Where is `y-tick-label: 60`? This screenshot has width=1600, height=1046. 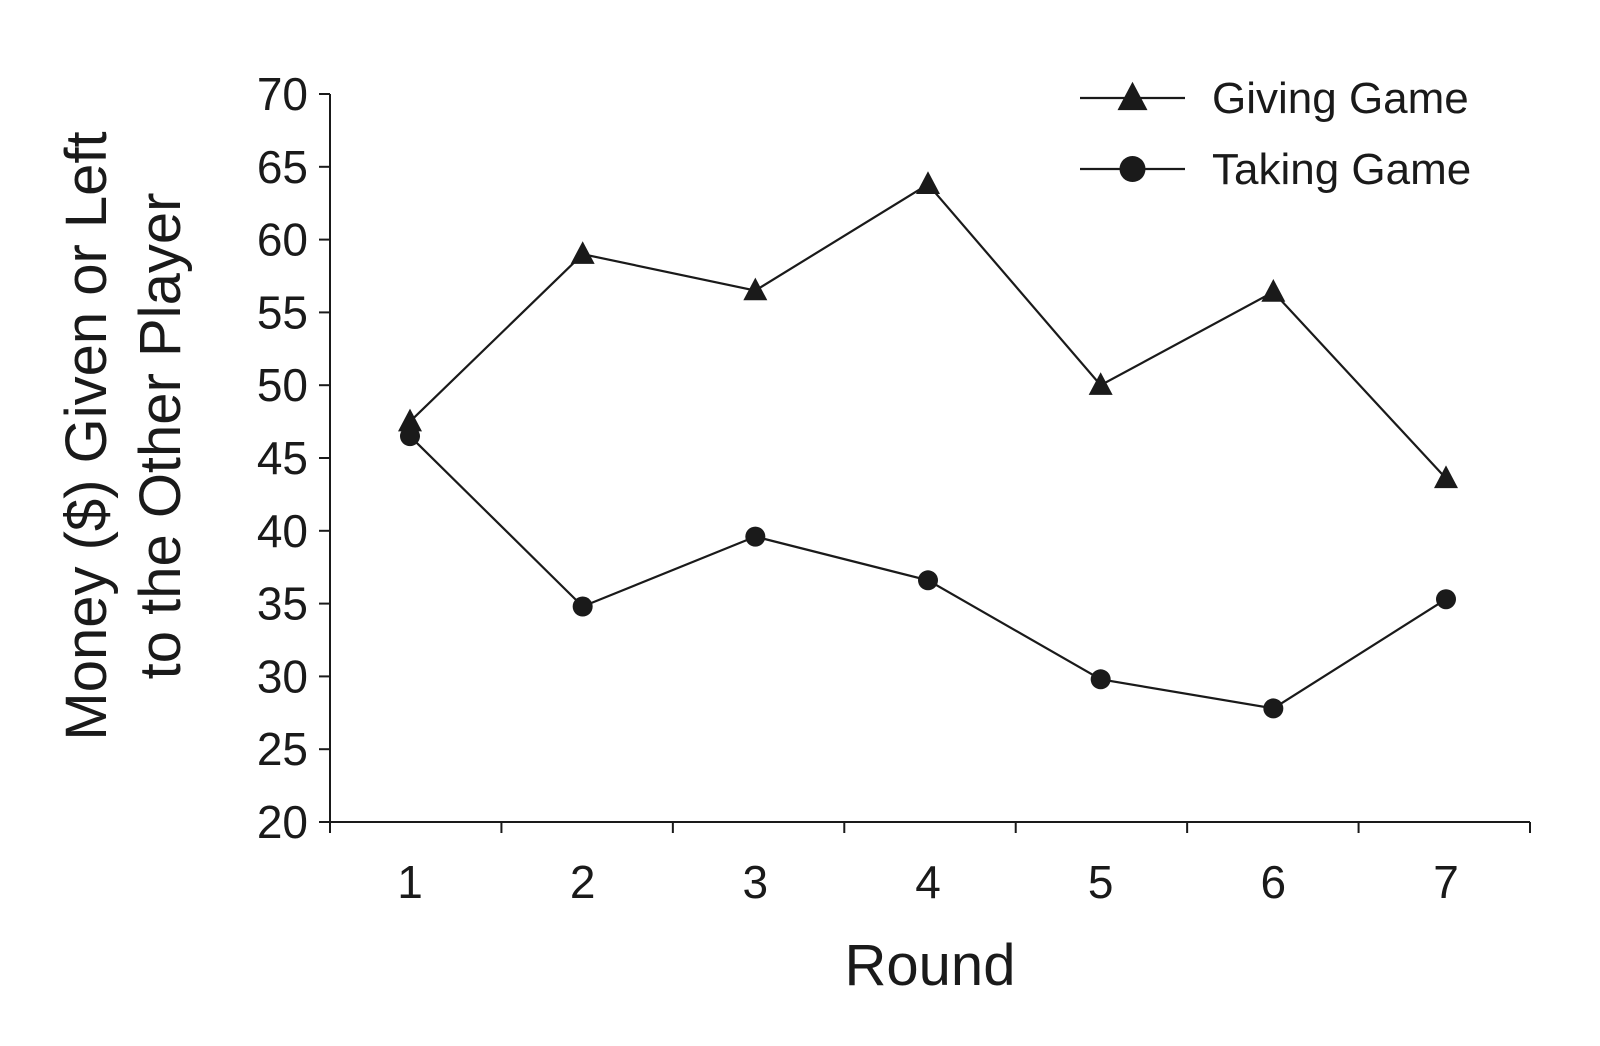
y-tick-label: 60 is located at coordinates (282, 240).